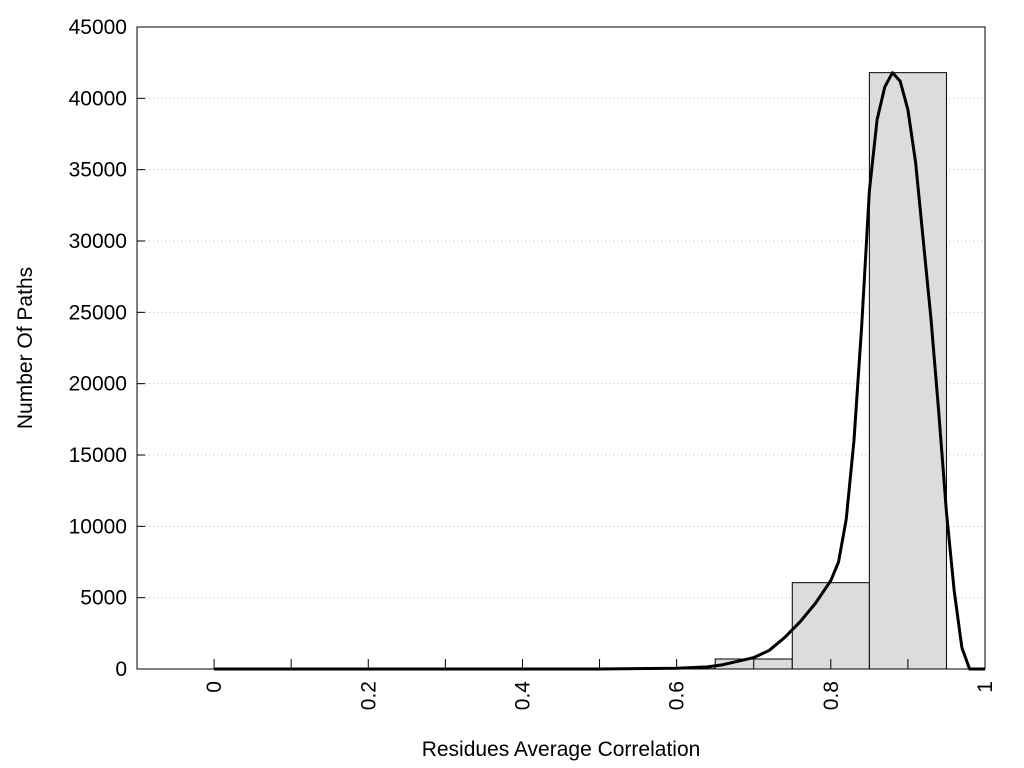 Image resolution: width=1024 pixels, height=768 pixels. I want to click on y-tick-label: 40000, so click(98, 98).